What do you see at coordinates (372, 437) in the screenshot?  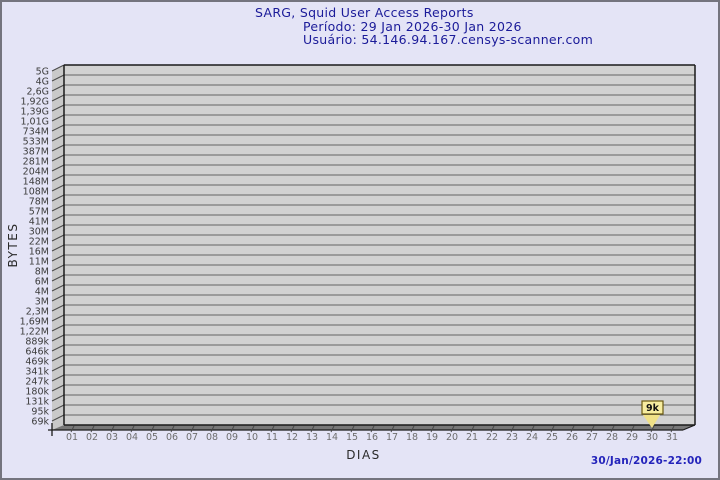 I see `x-axis-day-label: 16` at bounding box center [372, 437].